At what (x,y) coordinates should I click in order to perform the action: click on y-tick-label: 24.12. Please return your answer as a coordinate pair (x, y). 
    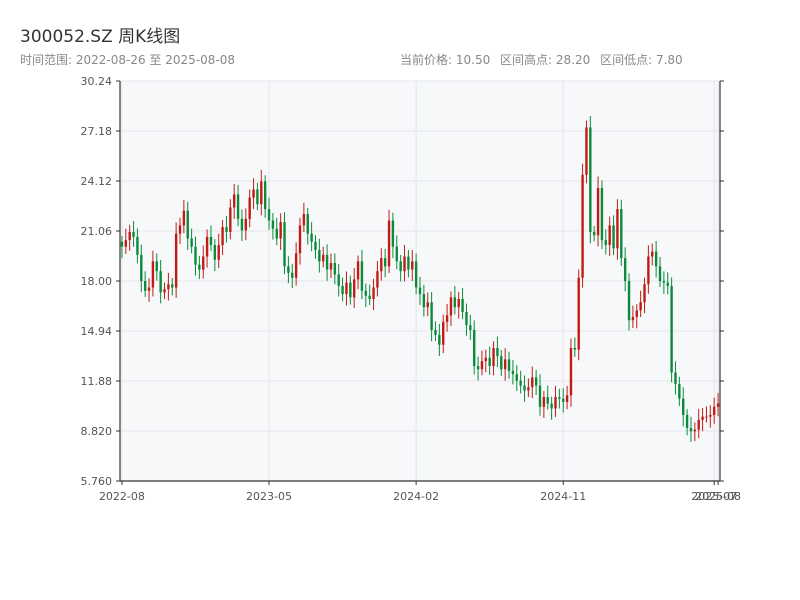
    Looking at the image, I should click on (97, 181).